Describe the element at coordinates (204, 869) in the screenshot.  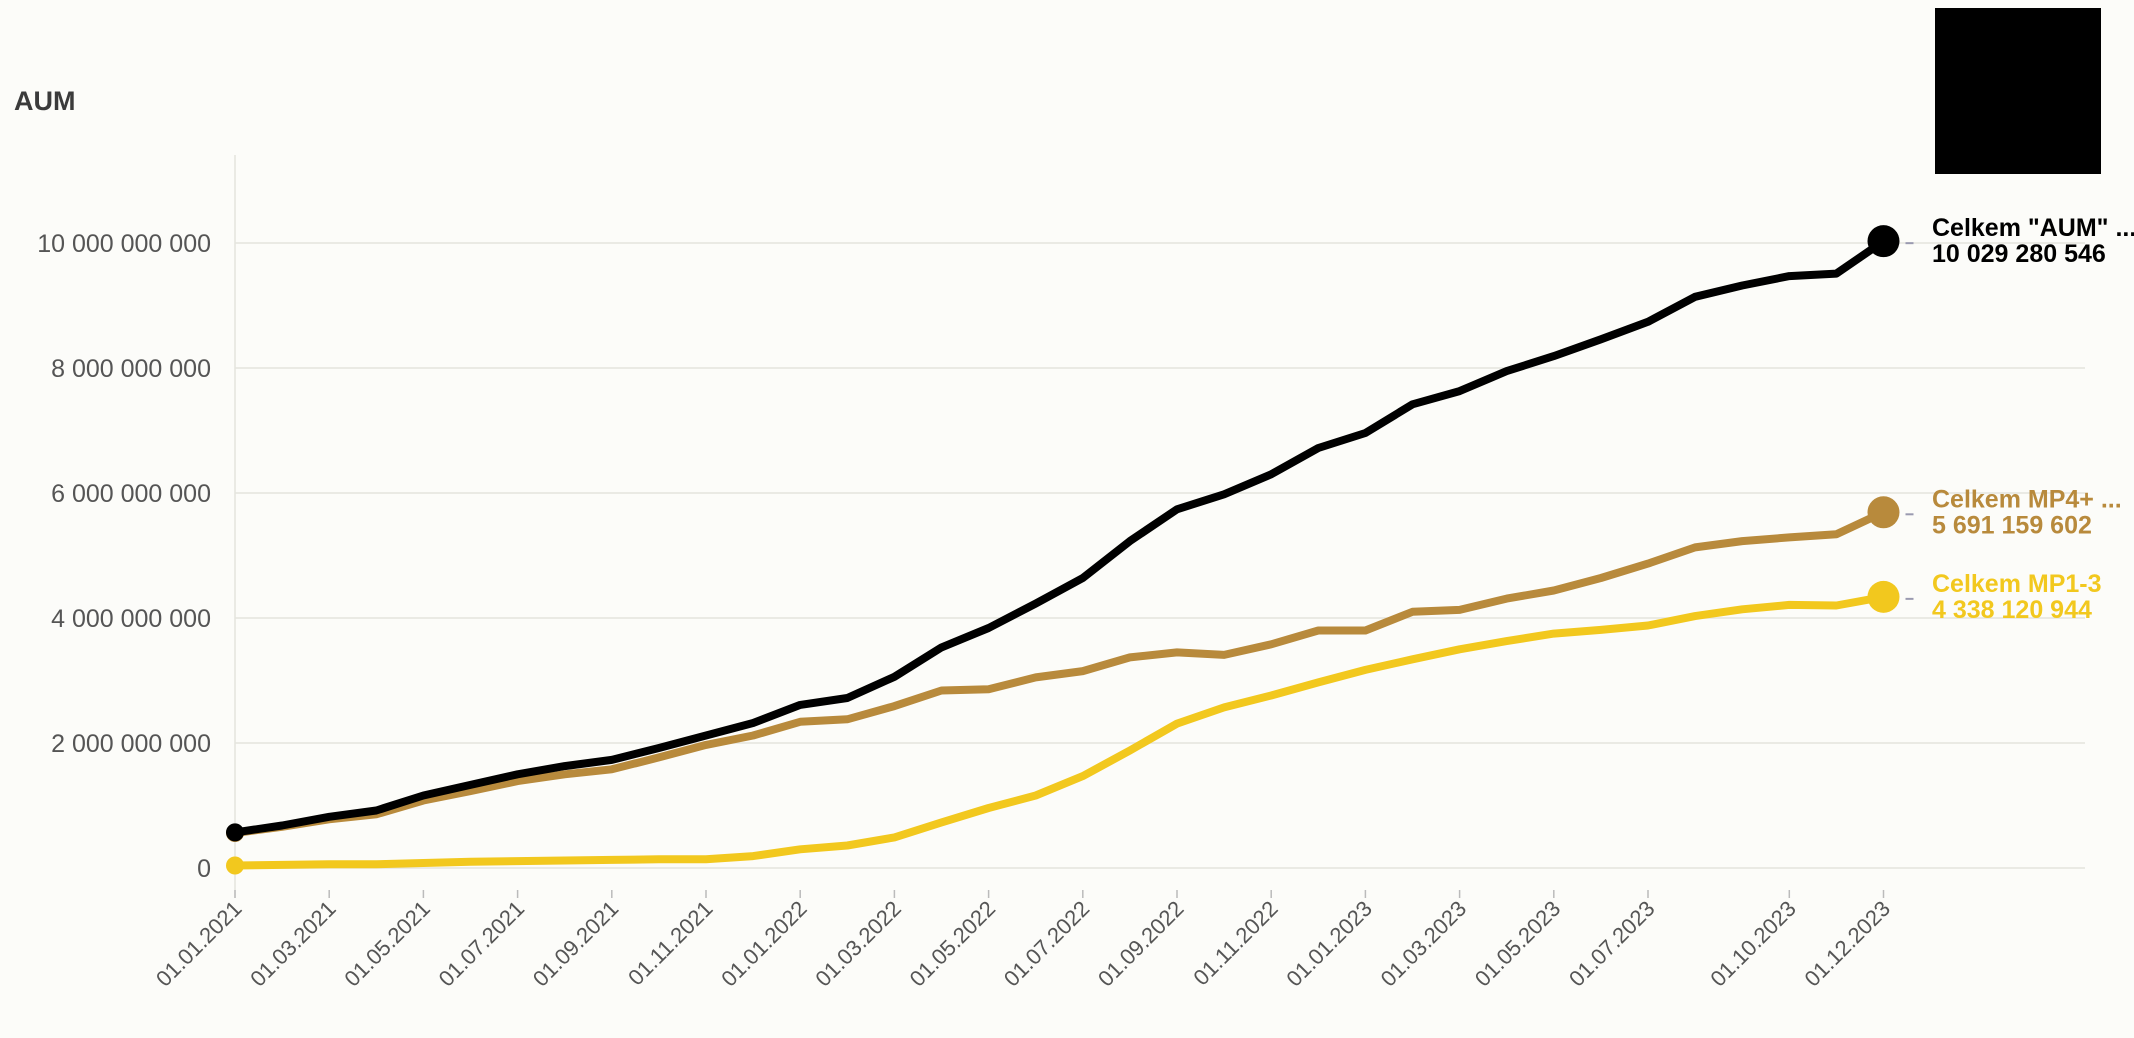
I see `y-tick-label: 0` at that location.